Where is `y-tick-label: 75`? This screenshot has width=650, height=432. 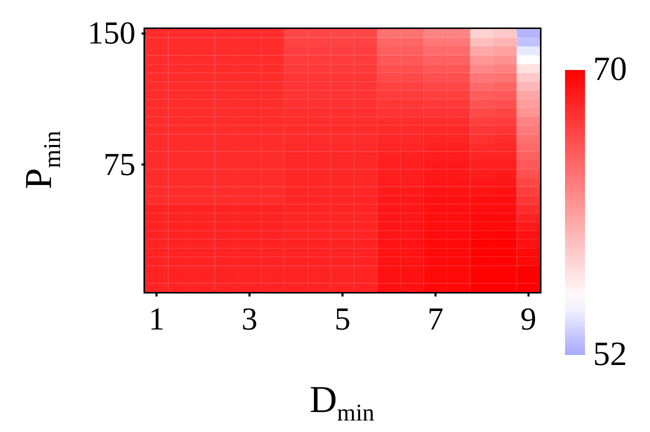
y-tick-label: 75 is located at coordinates (120, 164).